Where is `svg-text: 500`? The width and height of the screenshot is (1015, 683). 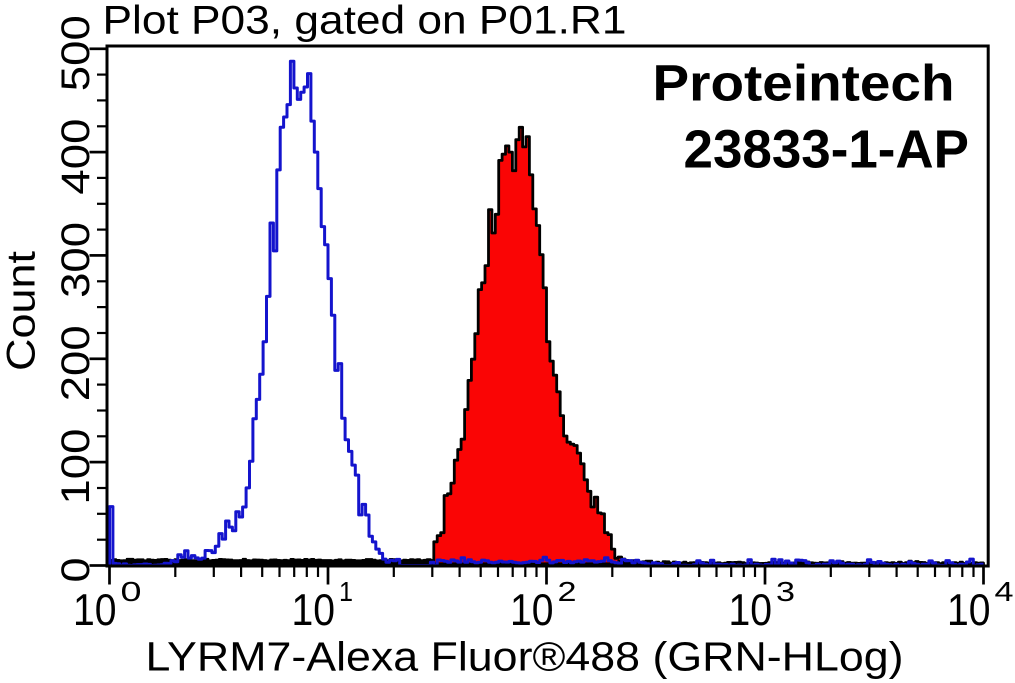
svg-text: 500 is located at coordinates (76, 53).